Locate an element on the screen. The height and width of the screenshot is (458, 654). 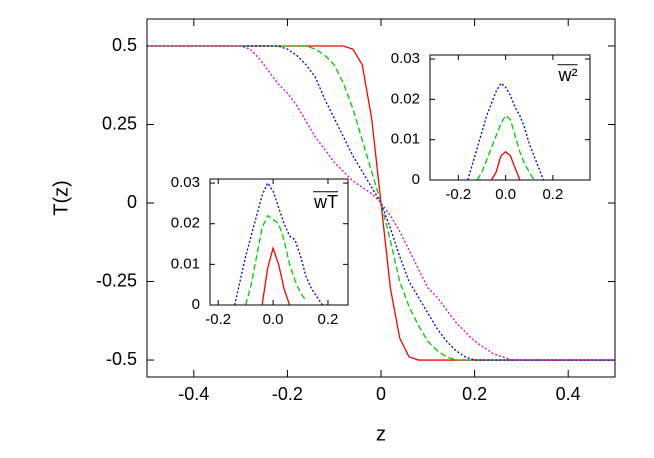
inset-title: wT is located at coordinates (325, 202).